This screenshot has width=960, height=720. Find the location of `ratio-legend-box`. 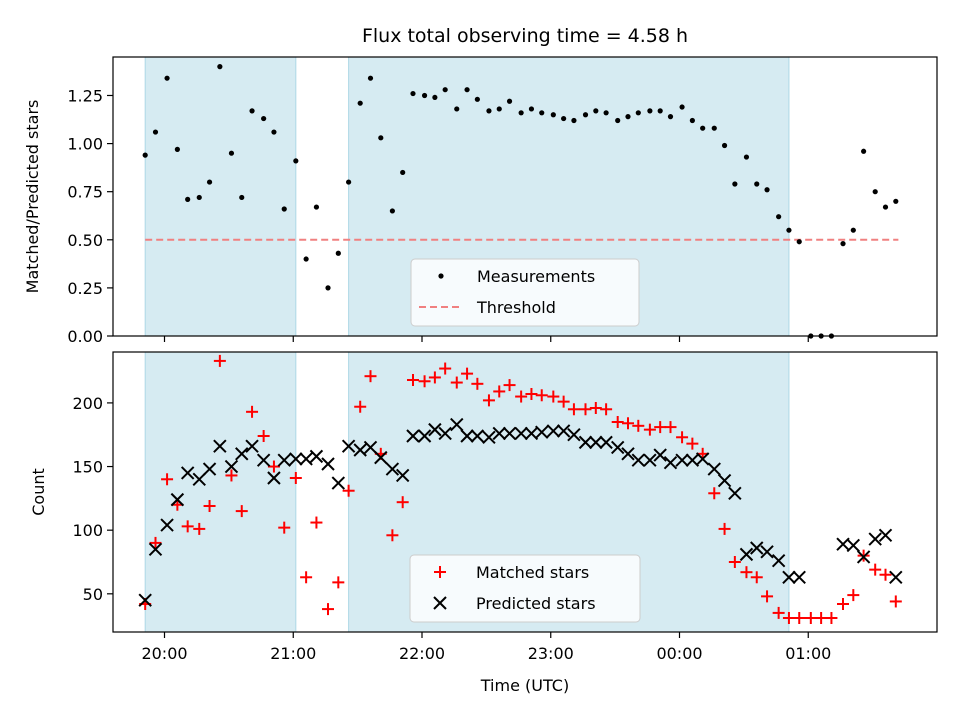

ratio-legend-box is located at coordinates (525, 292).